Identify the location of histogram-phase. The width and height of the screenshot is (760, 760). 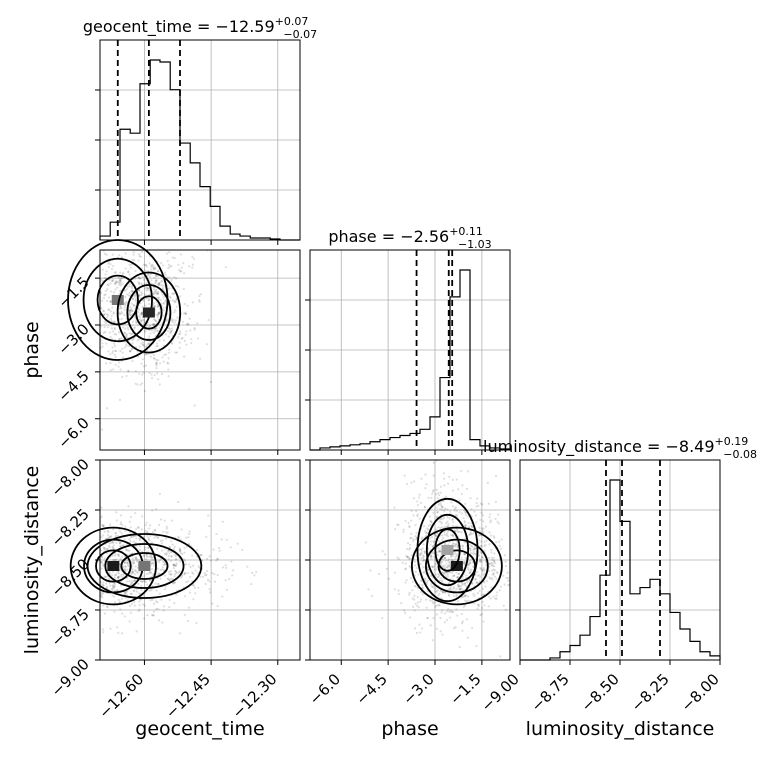
(410, 360).